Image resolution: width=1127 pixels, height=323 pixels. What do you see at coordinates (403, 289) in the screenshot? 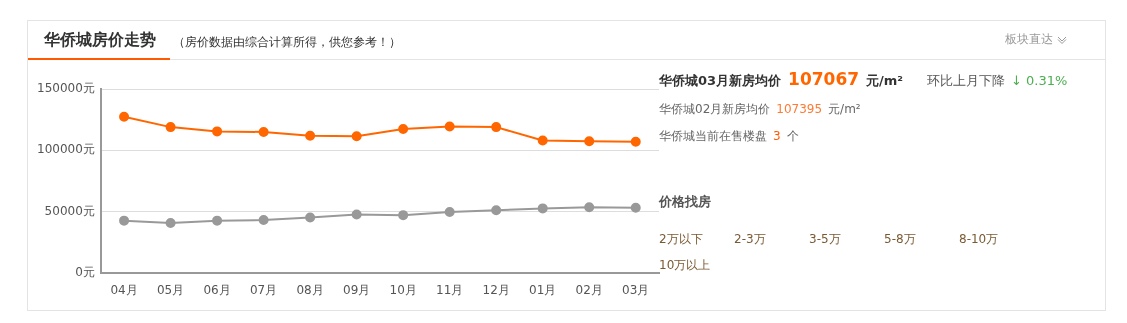
I see `x-tick-label: 10月` at bounding box center [403, 289].